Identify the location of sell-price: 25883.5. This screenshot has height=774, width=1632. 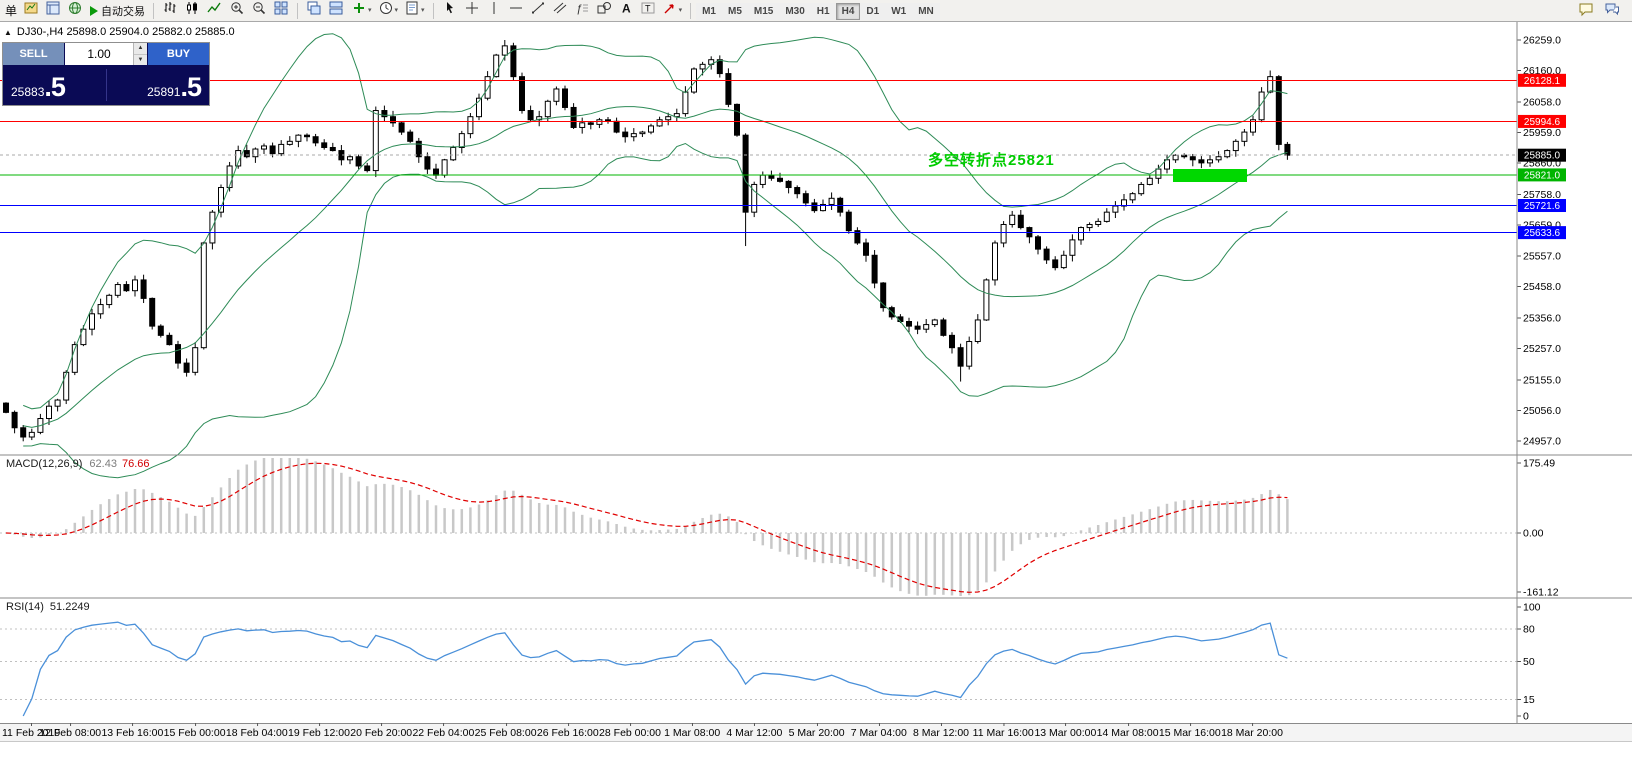
(38, 87).